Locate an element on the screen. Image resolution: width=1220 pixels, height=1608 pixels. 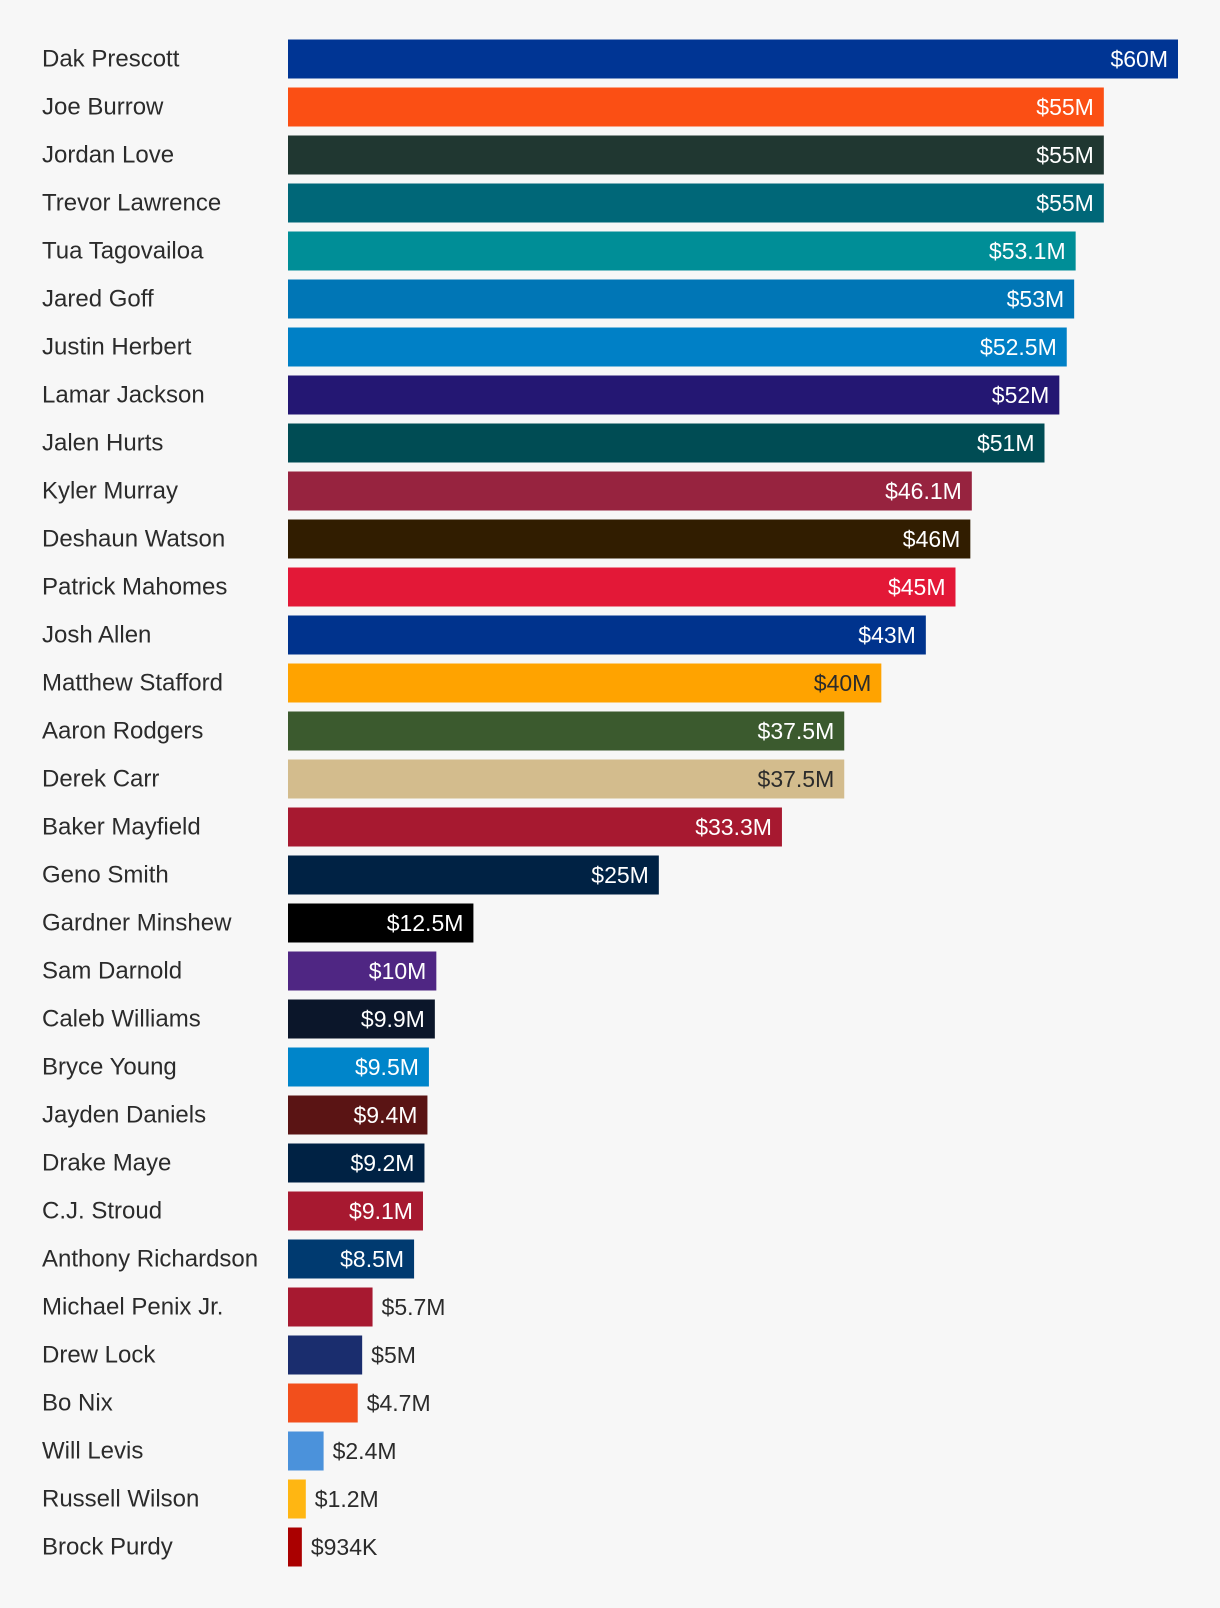
category-label: Drew Lock is located at coordinates (99, 1355).